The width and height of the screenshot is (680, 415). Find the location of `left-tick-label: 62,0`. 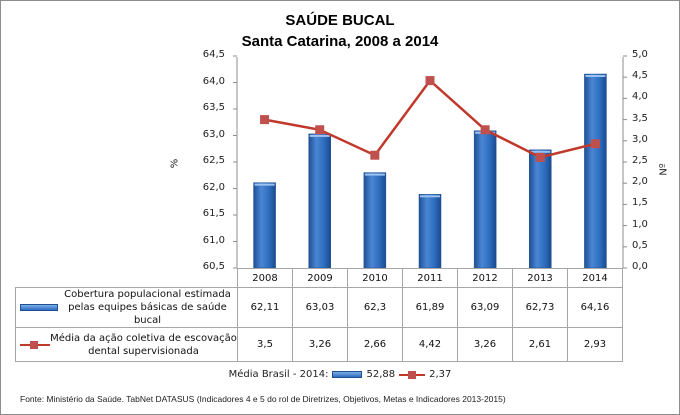

left-tick-label: 62,0 is located at coordinates (213, 187).